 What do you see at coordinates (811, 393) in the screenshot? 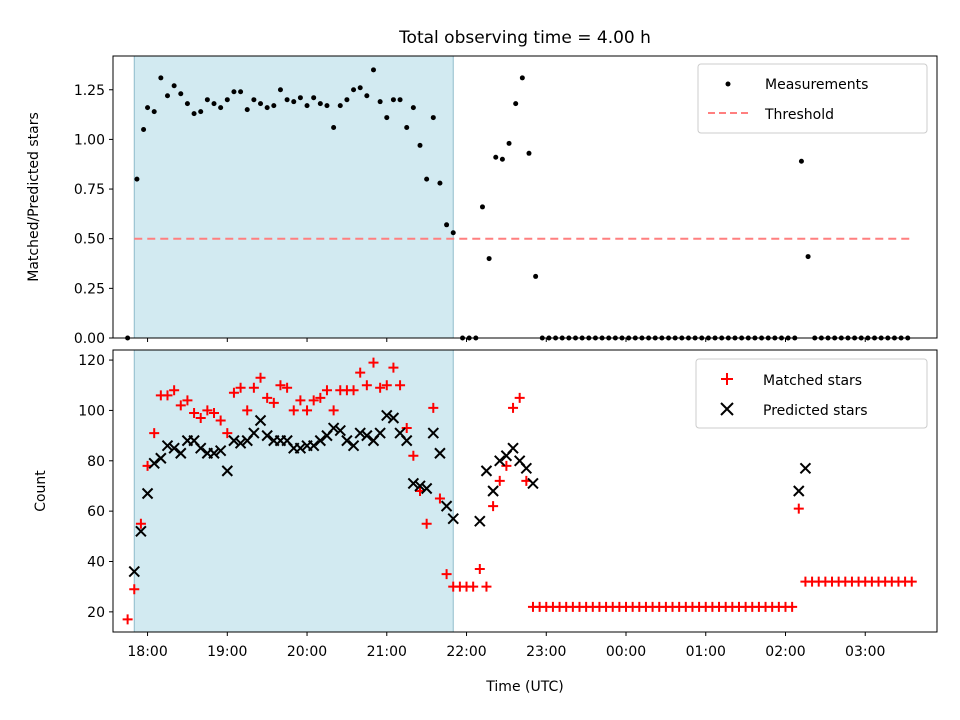
I see `bottom-legend: Matched stars Predicted stars` at bounding box center [811, 393].